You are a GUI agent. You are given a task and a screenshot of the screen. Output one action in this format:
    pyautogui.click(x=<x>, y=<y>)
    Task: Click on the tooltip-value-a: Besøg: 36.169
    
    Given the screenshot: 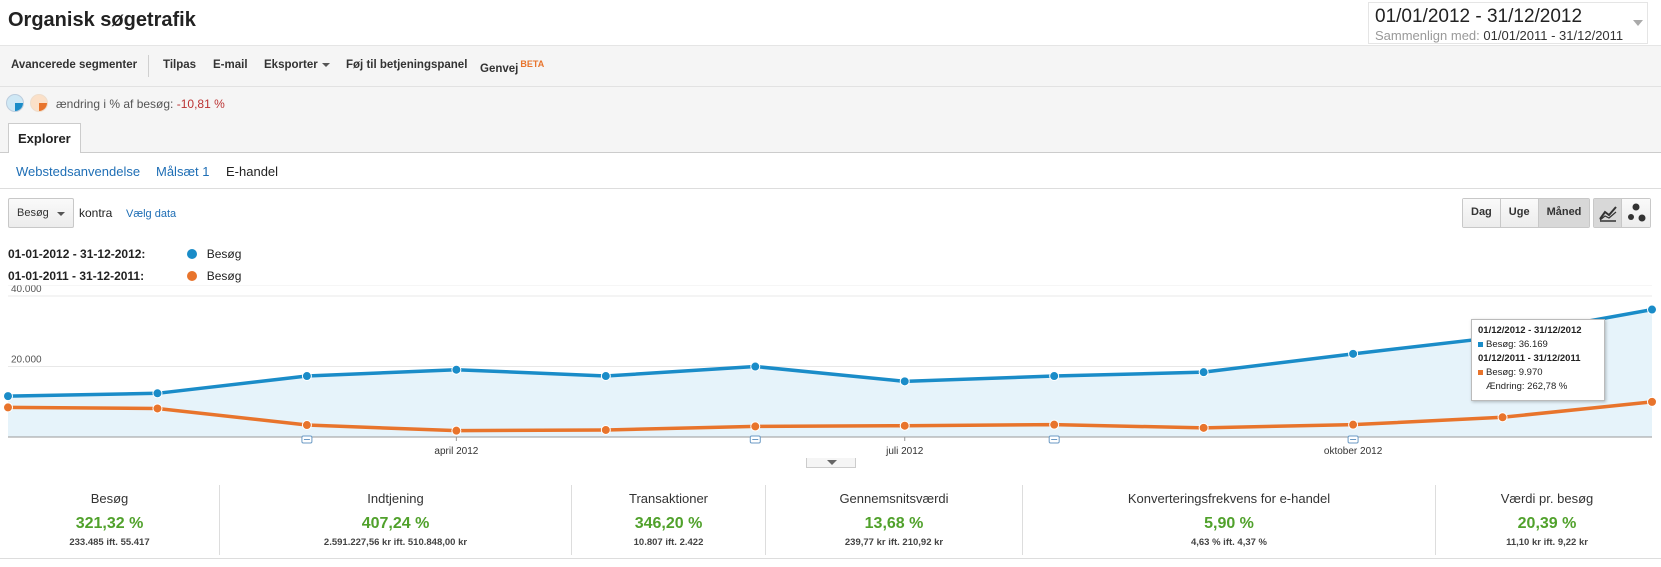 What is the action you would take?
    pyautogui.click(x=1538, y=345)
    